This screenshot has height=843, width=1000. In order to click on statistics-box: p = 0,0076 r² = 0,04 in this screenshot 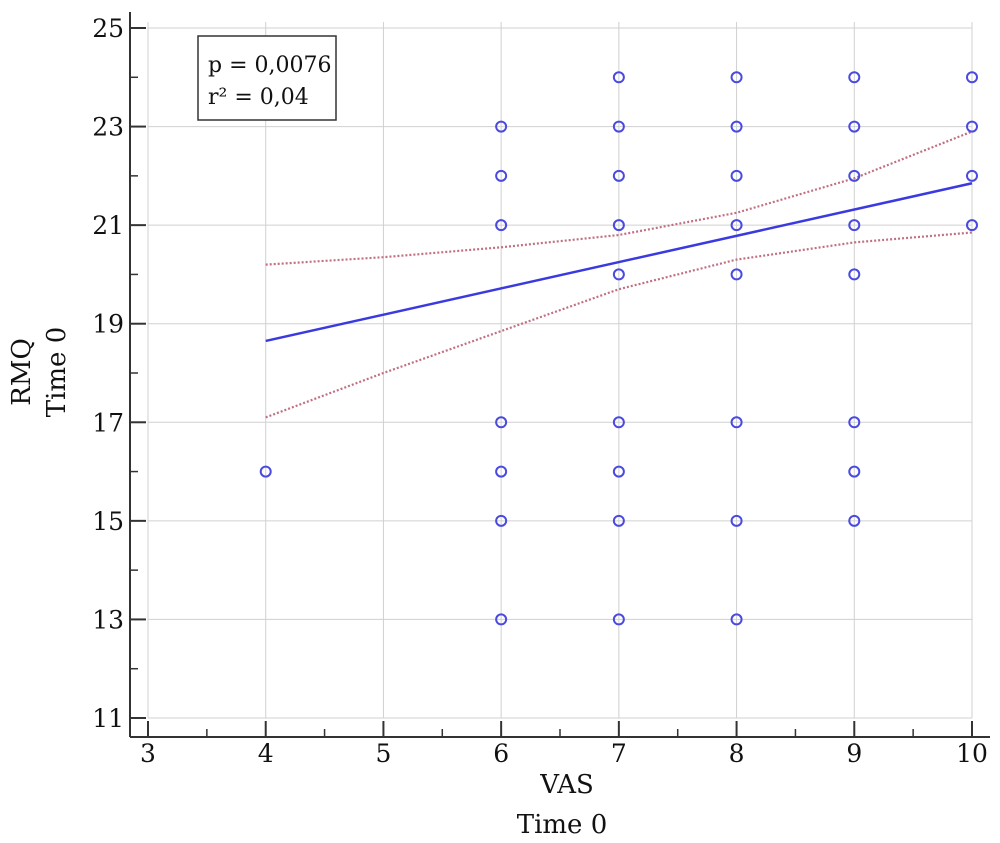, I will do `click(267, 78)`.